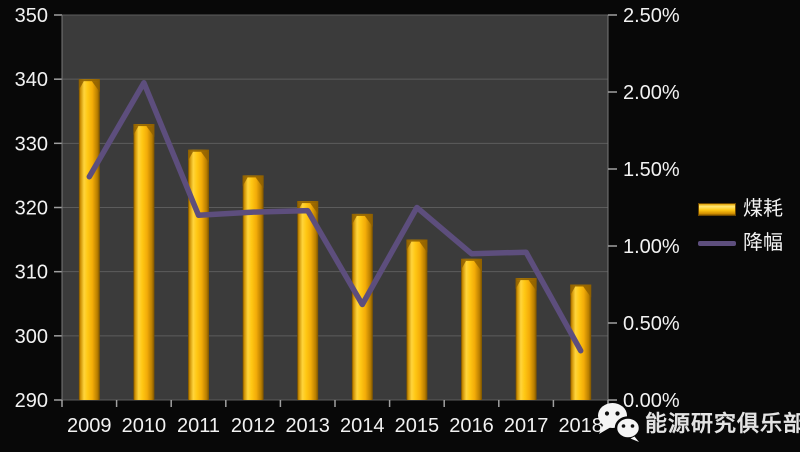 This screenshot has width=800, height=452. What do you see at coordinates (89, 426) in the screenshot?
I see `x-axis-label-2009: 2009` at bounding box center [89, 426].